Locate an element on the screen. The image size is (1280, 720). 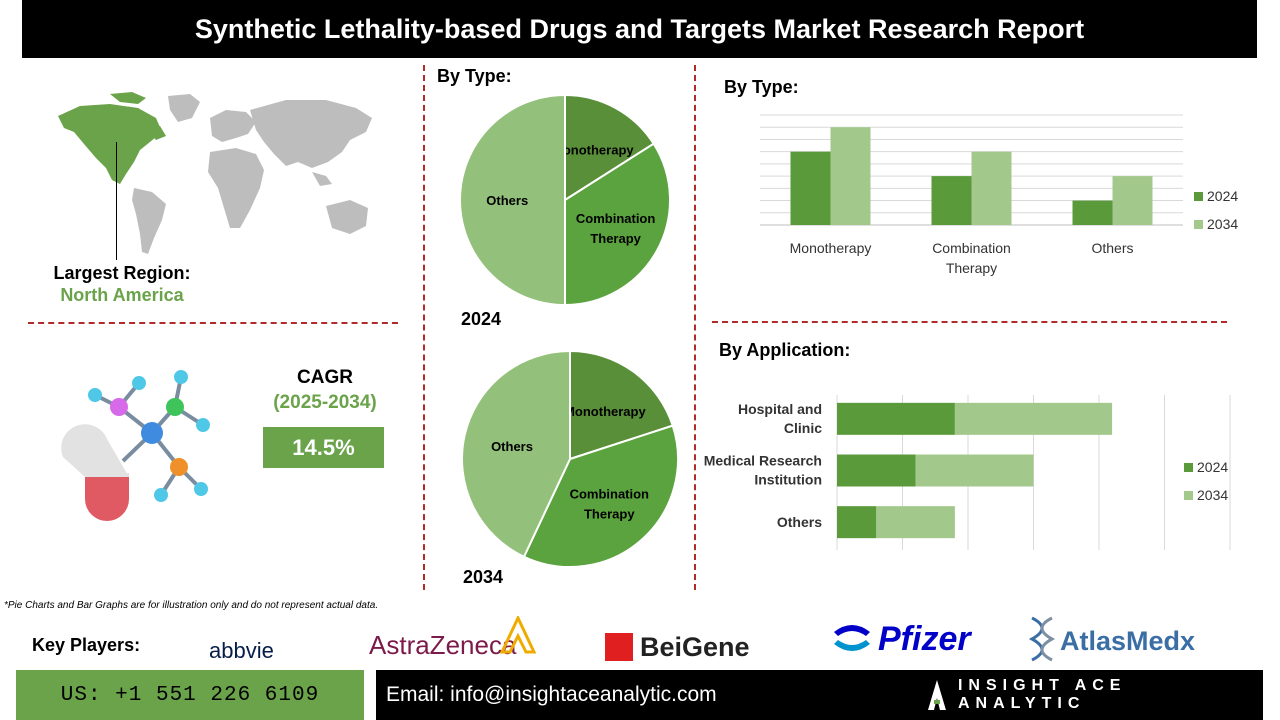
logo-atlasmedx: AtlasMedx is located at coordinates (1128, 641).